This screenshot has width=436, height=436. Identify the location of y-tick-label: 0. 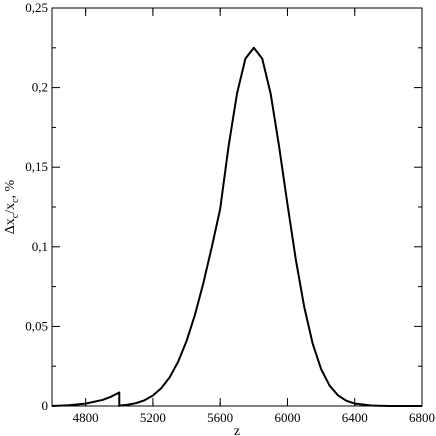
(45, 405).